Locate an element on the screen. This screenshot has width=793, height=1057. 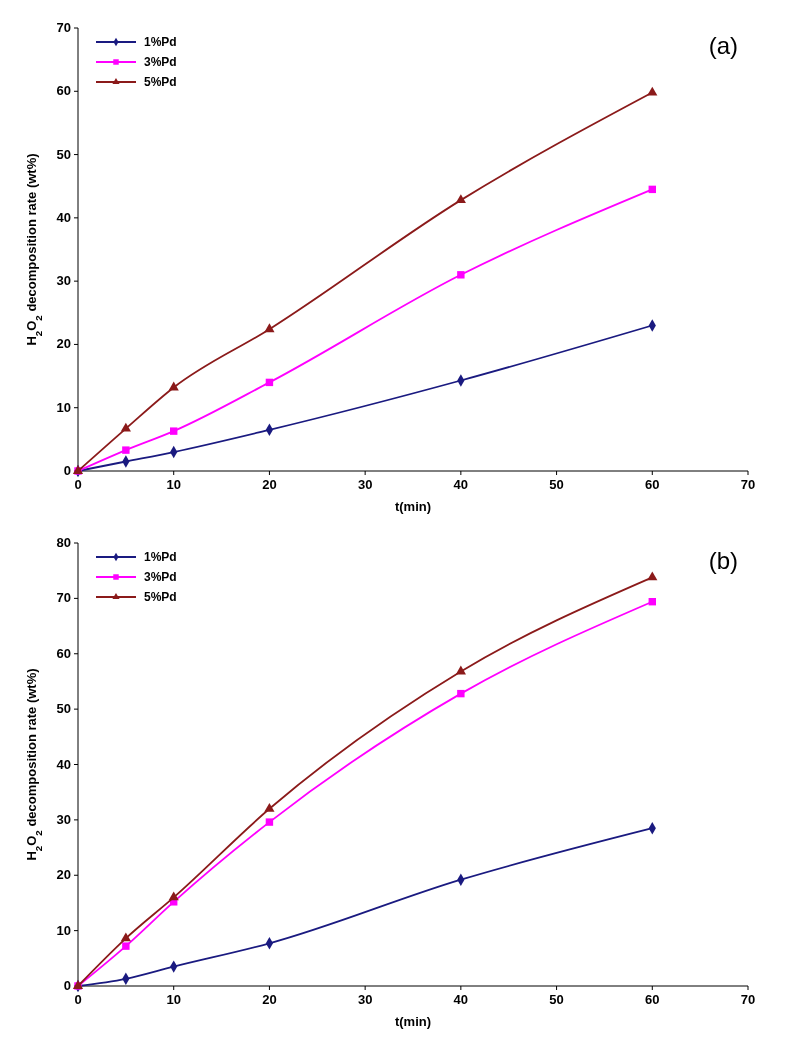
y-tick-label: 80 is located at coordinates (63, 542).